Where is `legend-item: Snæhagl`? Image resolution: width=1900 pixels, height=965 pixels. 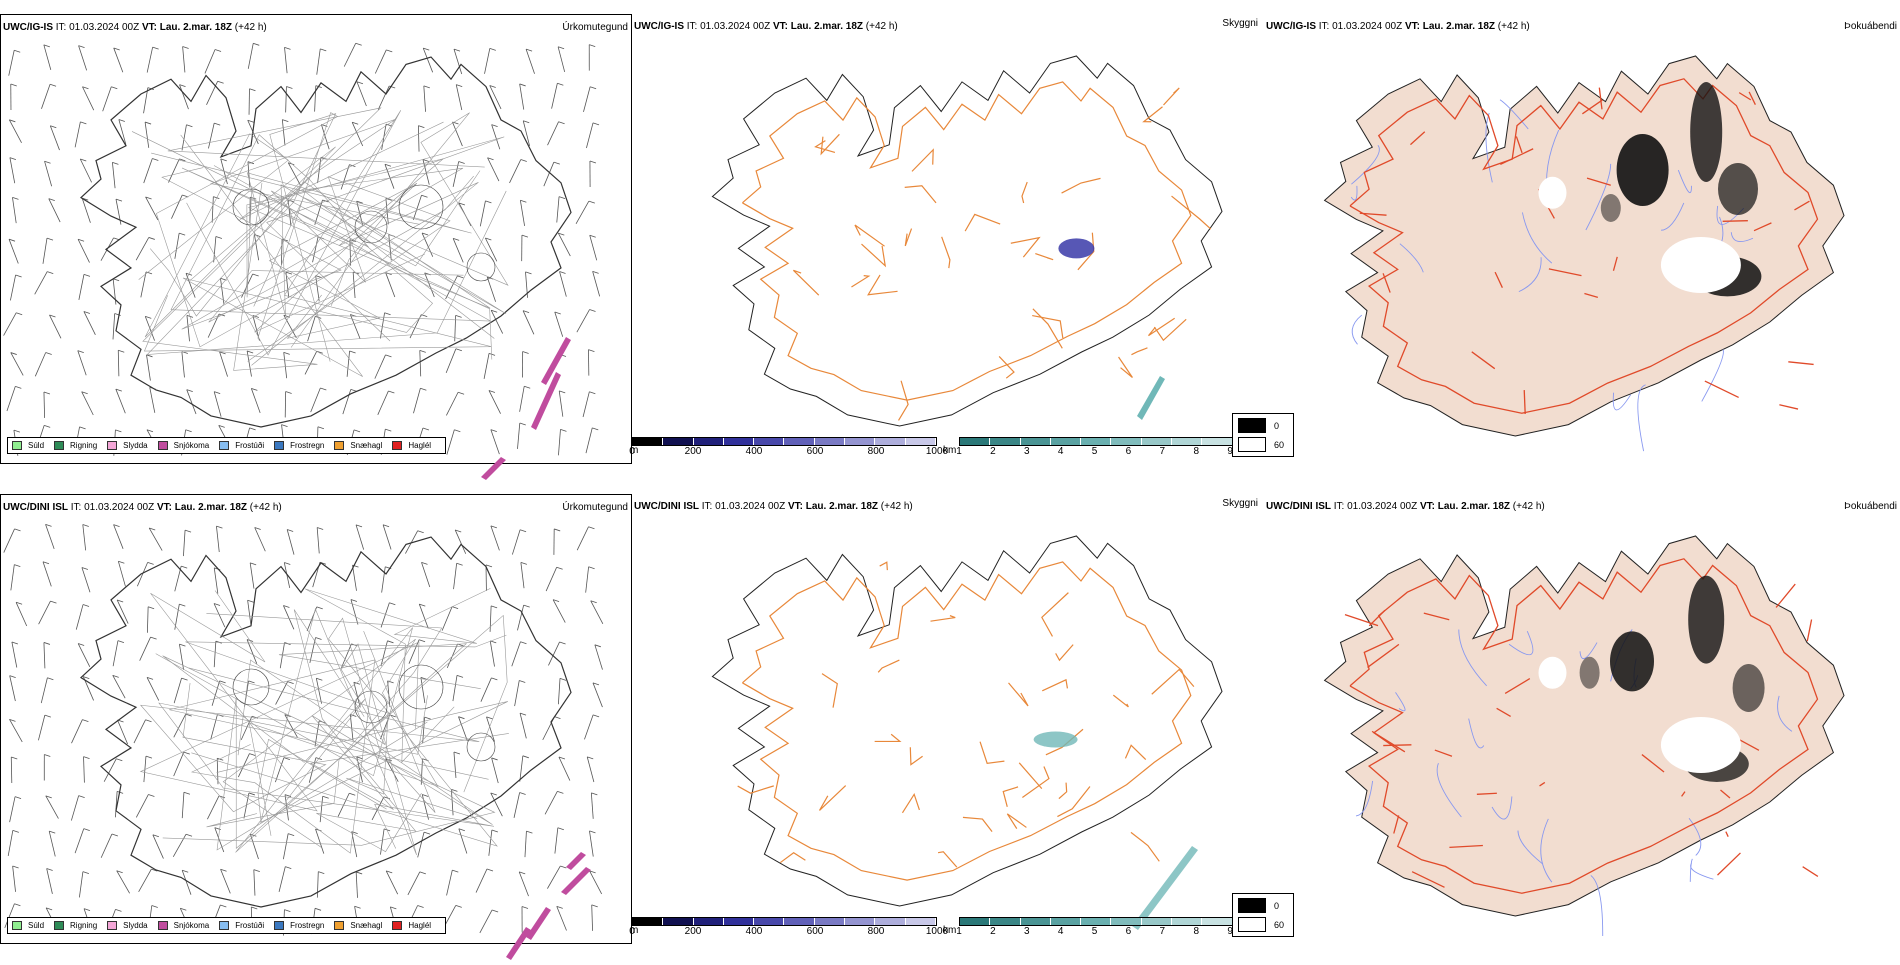
legend-item: Snæhagl is located at coordinates (358, 445).